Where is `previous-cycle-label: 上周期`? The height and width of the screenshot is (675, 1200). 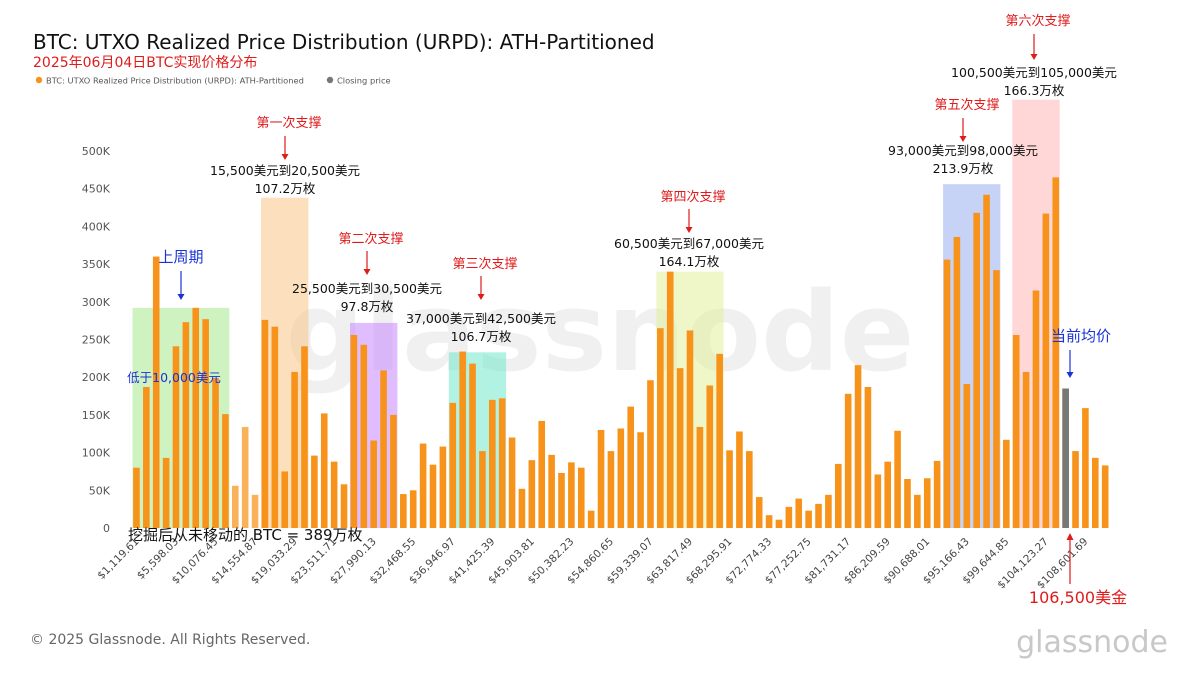
previous-cycle-label: 上周期 is located at coordinates (180, 257).